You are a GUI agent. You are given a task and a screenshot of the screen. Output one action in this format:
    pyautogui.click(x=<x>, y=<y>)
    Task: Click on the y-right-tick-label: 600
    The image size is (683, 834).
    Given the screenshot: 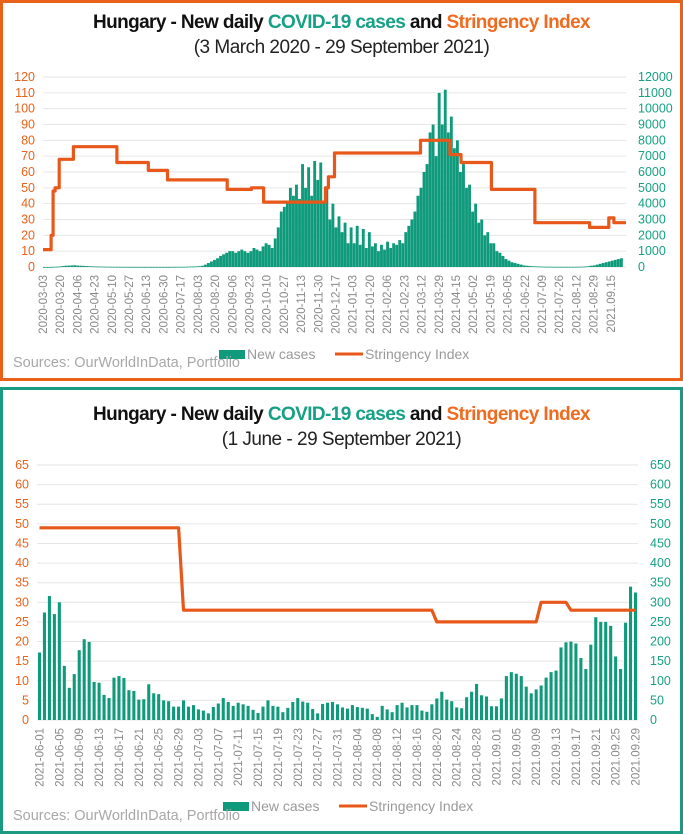 What is the action you would take?
    pyautogui.click(x=660, y=485)
    